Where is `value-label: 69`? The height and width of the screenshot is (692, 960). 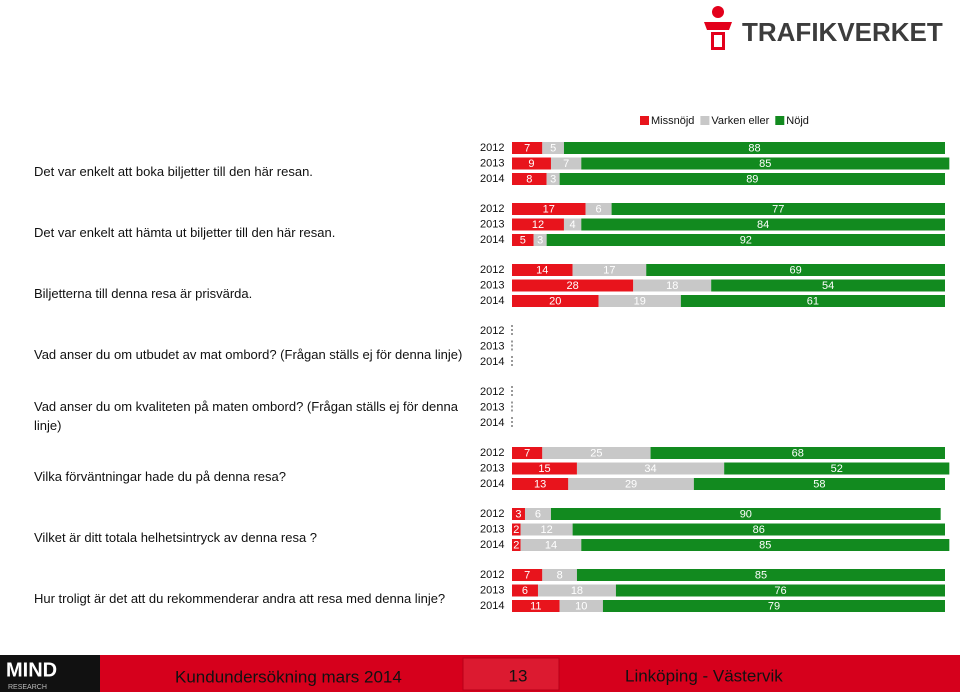
value-label: 69 is located at coordinates (795, 270).